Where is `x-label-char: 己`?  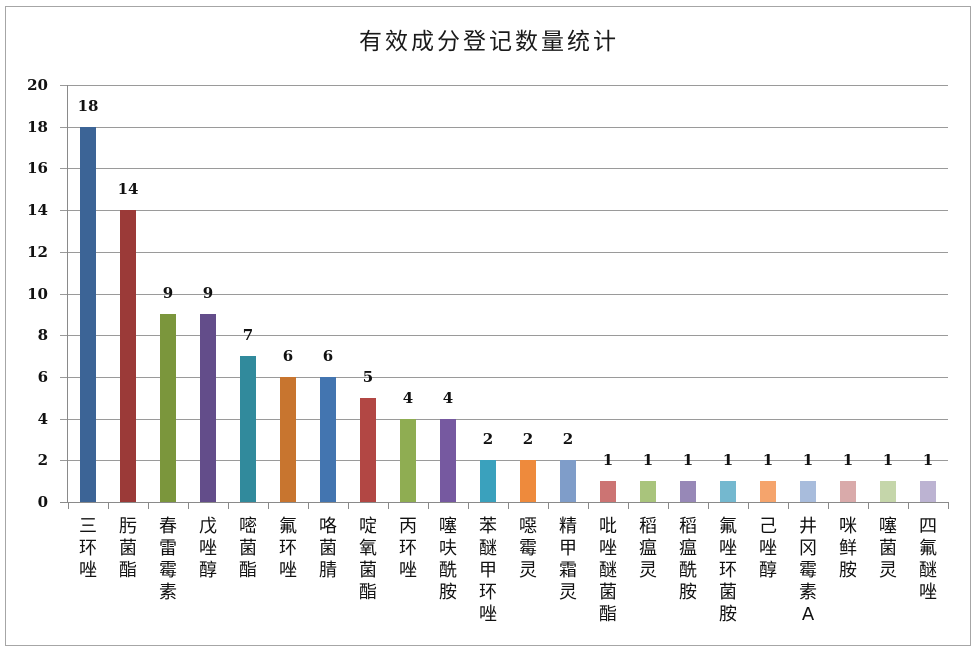 x-label-char: 己 is located at coordinates (768, 526).